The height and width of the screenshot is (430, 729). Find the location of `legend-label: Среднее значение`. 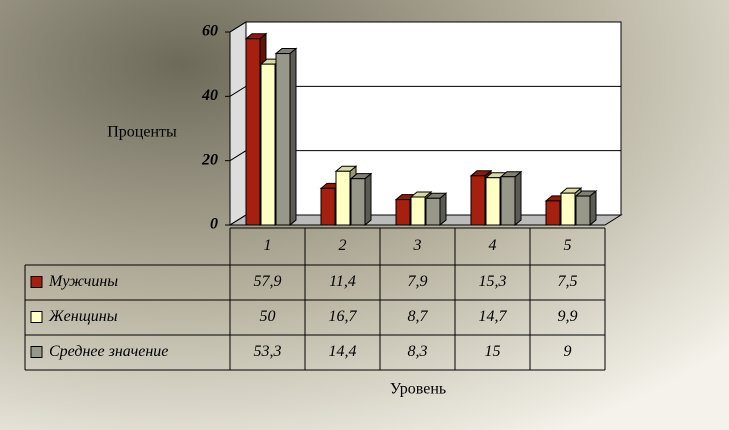

legend-label: Среднее значение is located at coordinates (108, 351).